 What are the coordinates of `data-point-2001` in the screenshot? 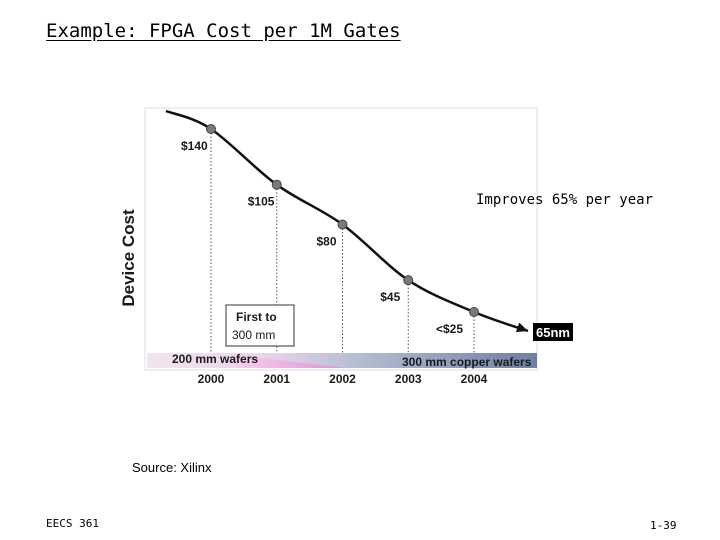 It's located at (276, 184).